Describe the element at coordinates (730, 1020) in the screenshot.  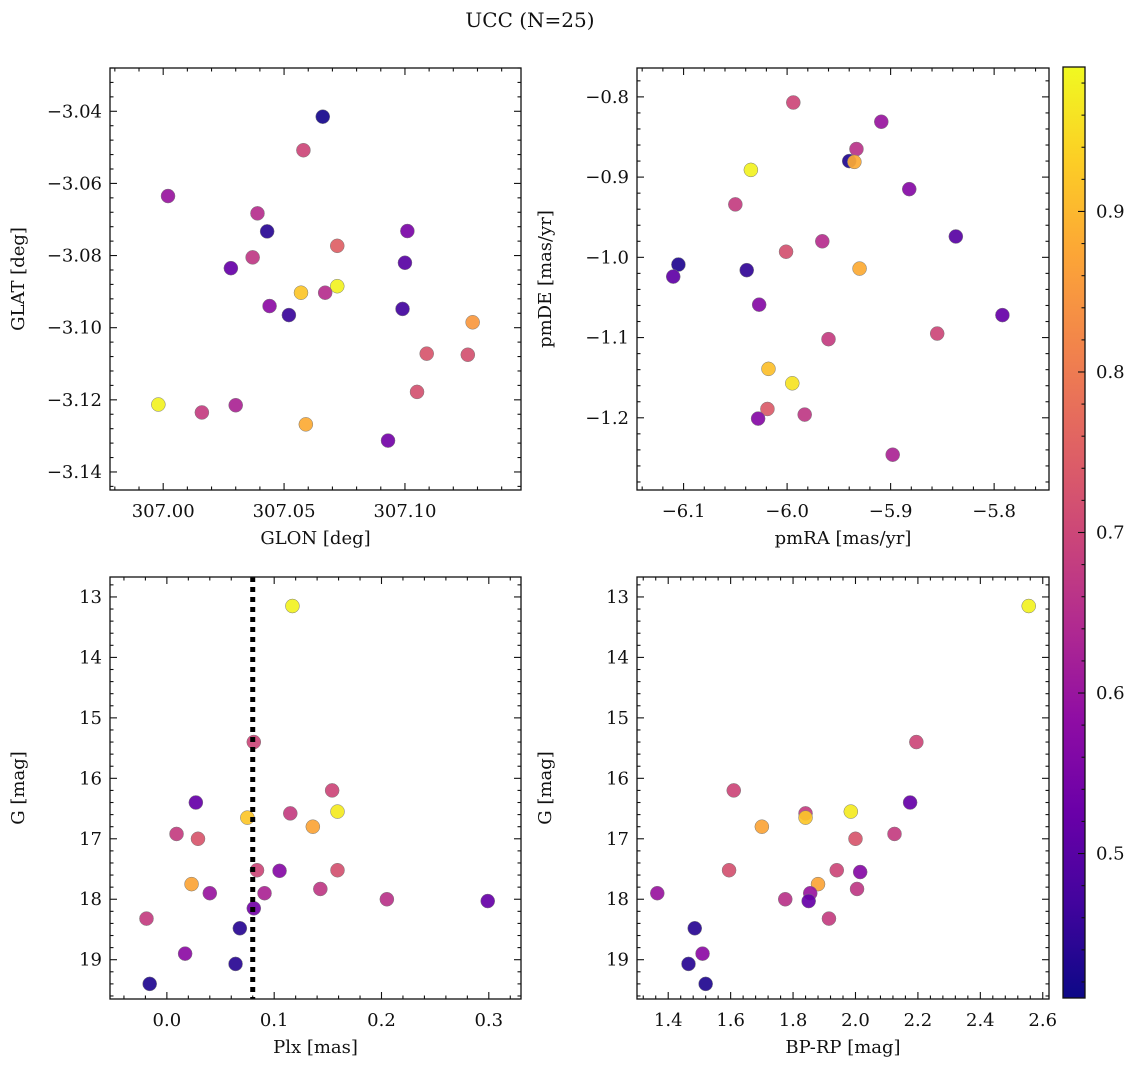
I see `x-tick-label: 1.6` at that location.